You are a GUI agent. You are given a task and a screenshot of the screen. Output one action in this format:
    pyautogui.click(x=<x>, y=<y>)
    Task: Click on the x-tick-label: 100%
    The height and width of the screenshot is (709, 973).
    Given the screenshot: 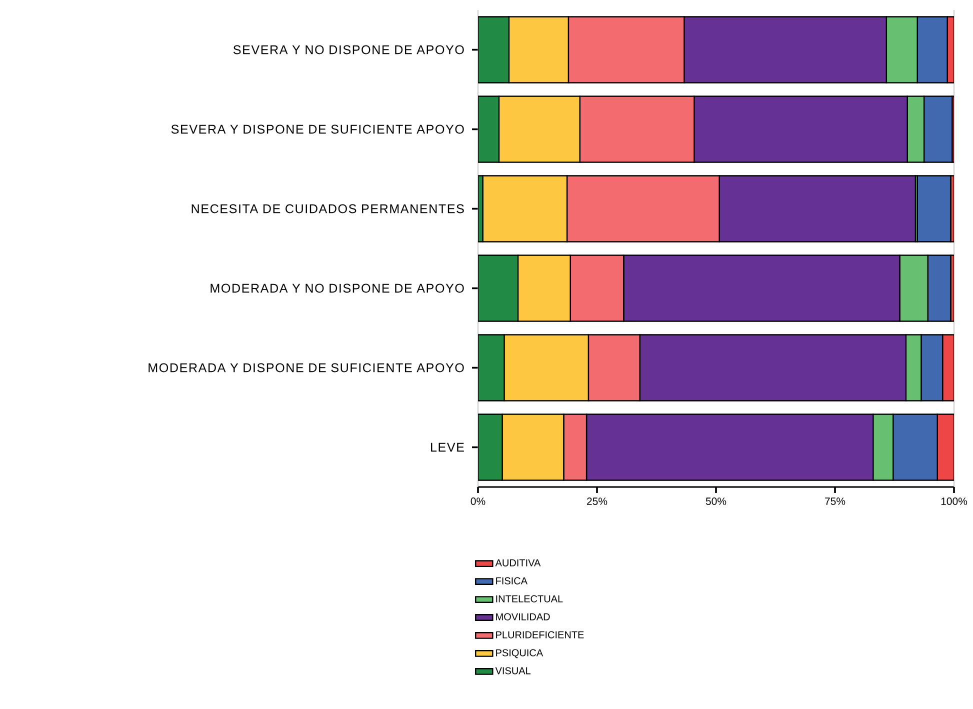 What is the action you would take?
    pyautogui.click(x=954, y=501)
    